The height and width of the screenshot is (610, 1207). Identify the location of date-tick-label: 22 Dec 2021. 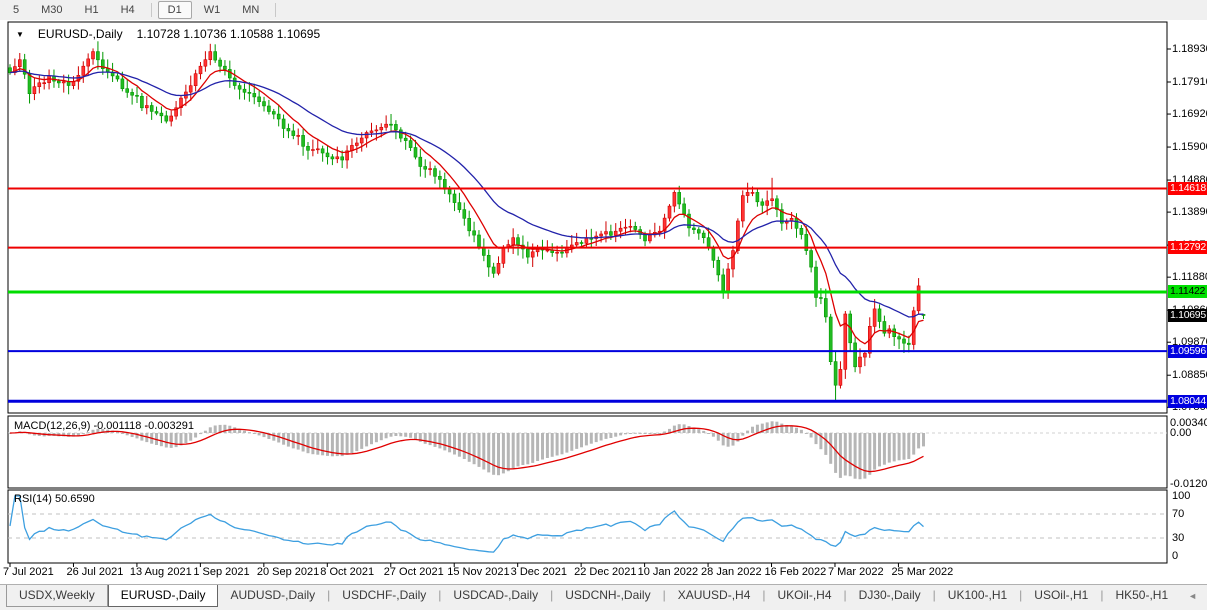
(605, 572).